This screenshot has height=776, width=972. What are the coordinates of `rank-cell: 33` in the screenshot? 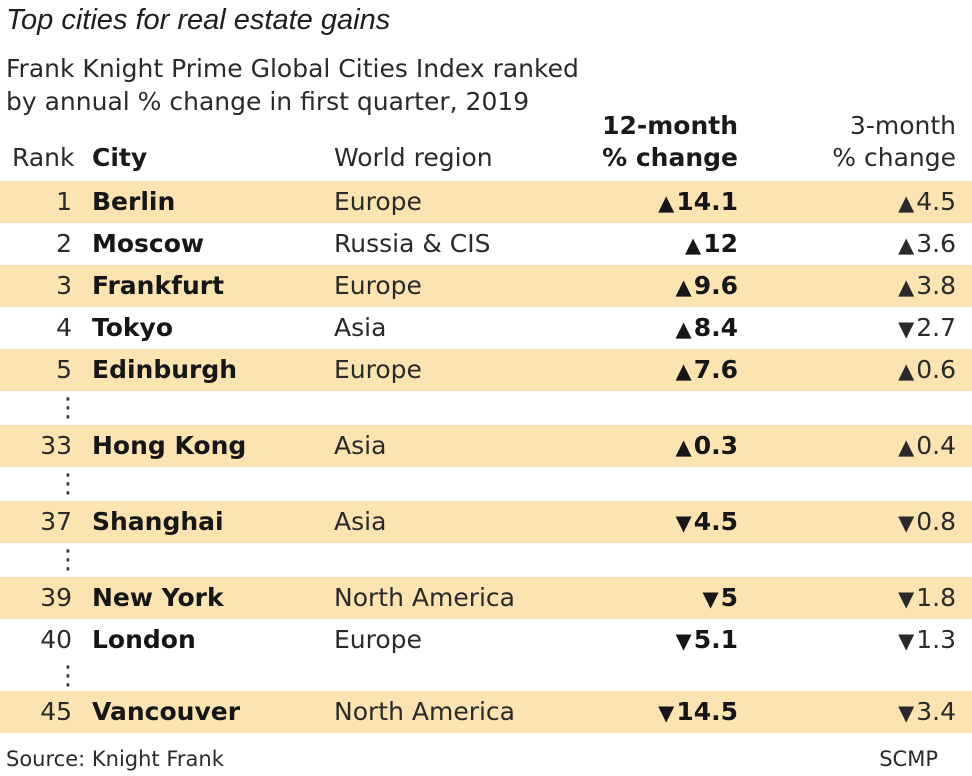 It's located at (56, 445).